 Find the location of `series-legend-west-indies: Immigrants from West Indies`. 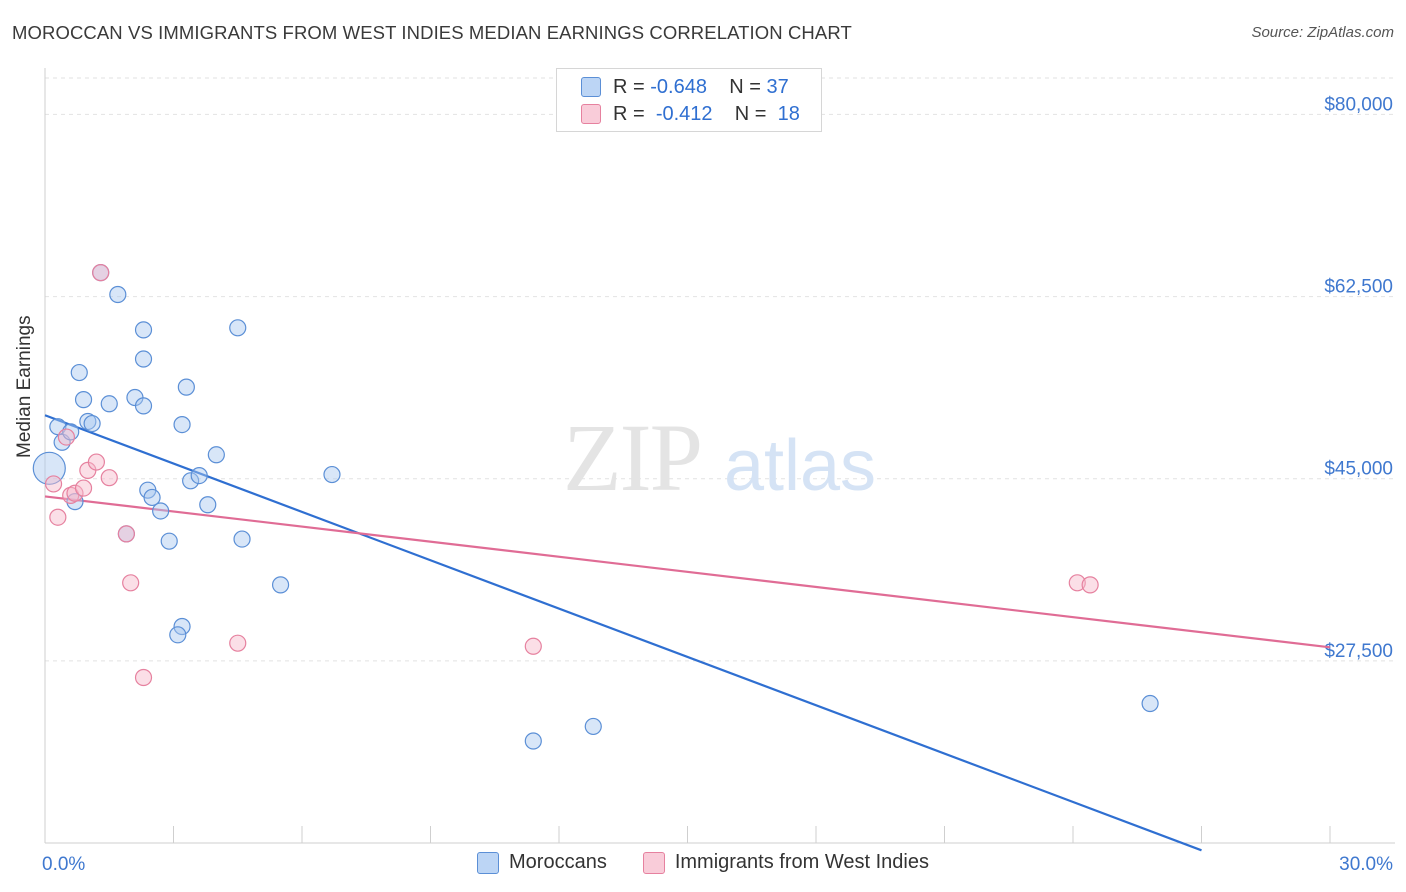

series-legend-west-indies: Immigrants from West Indies is located at coordinates (785, 862).